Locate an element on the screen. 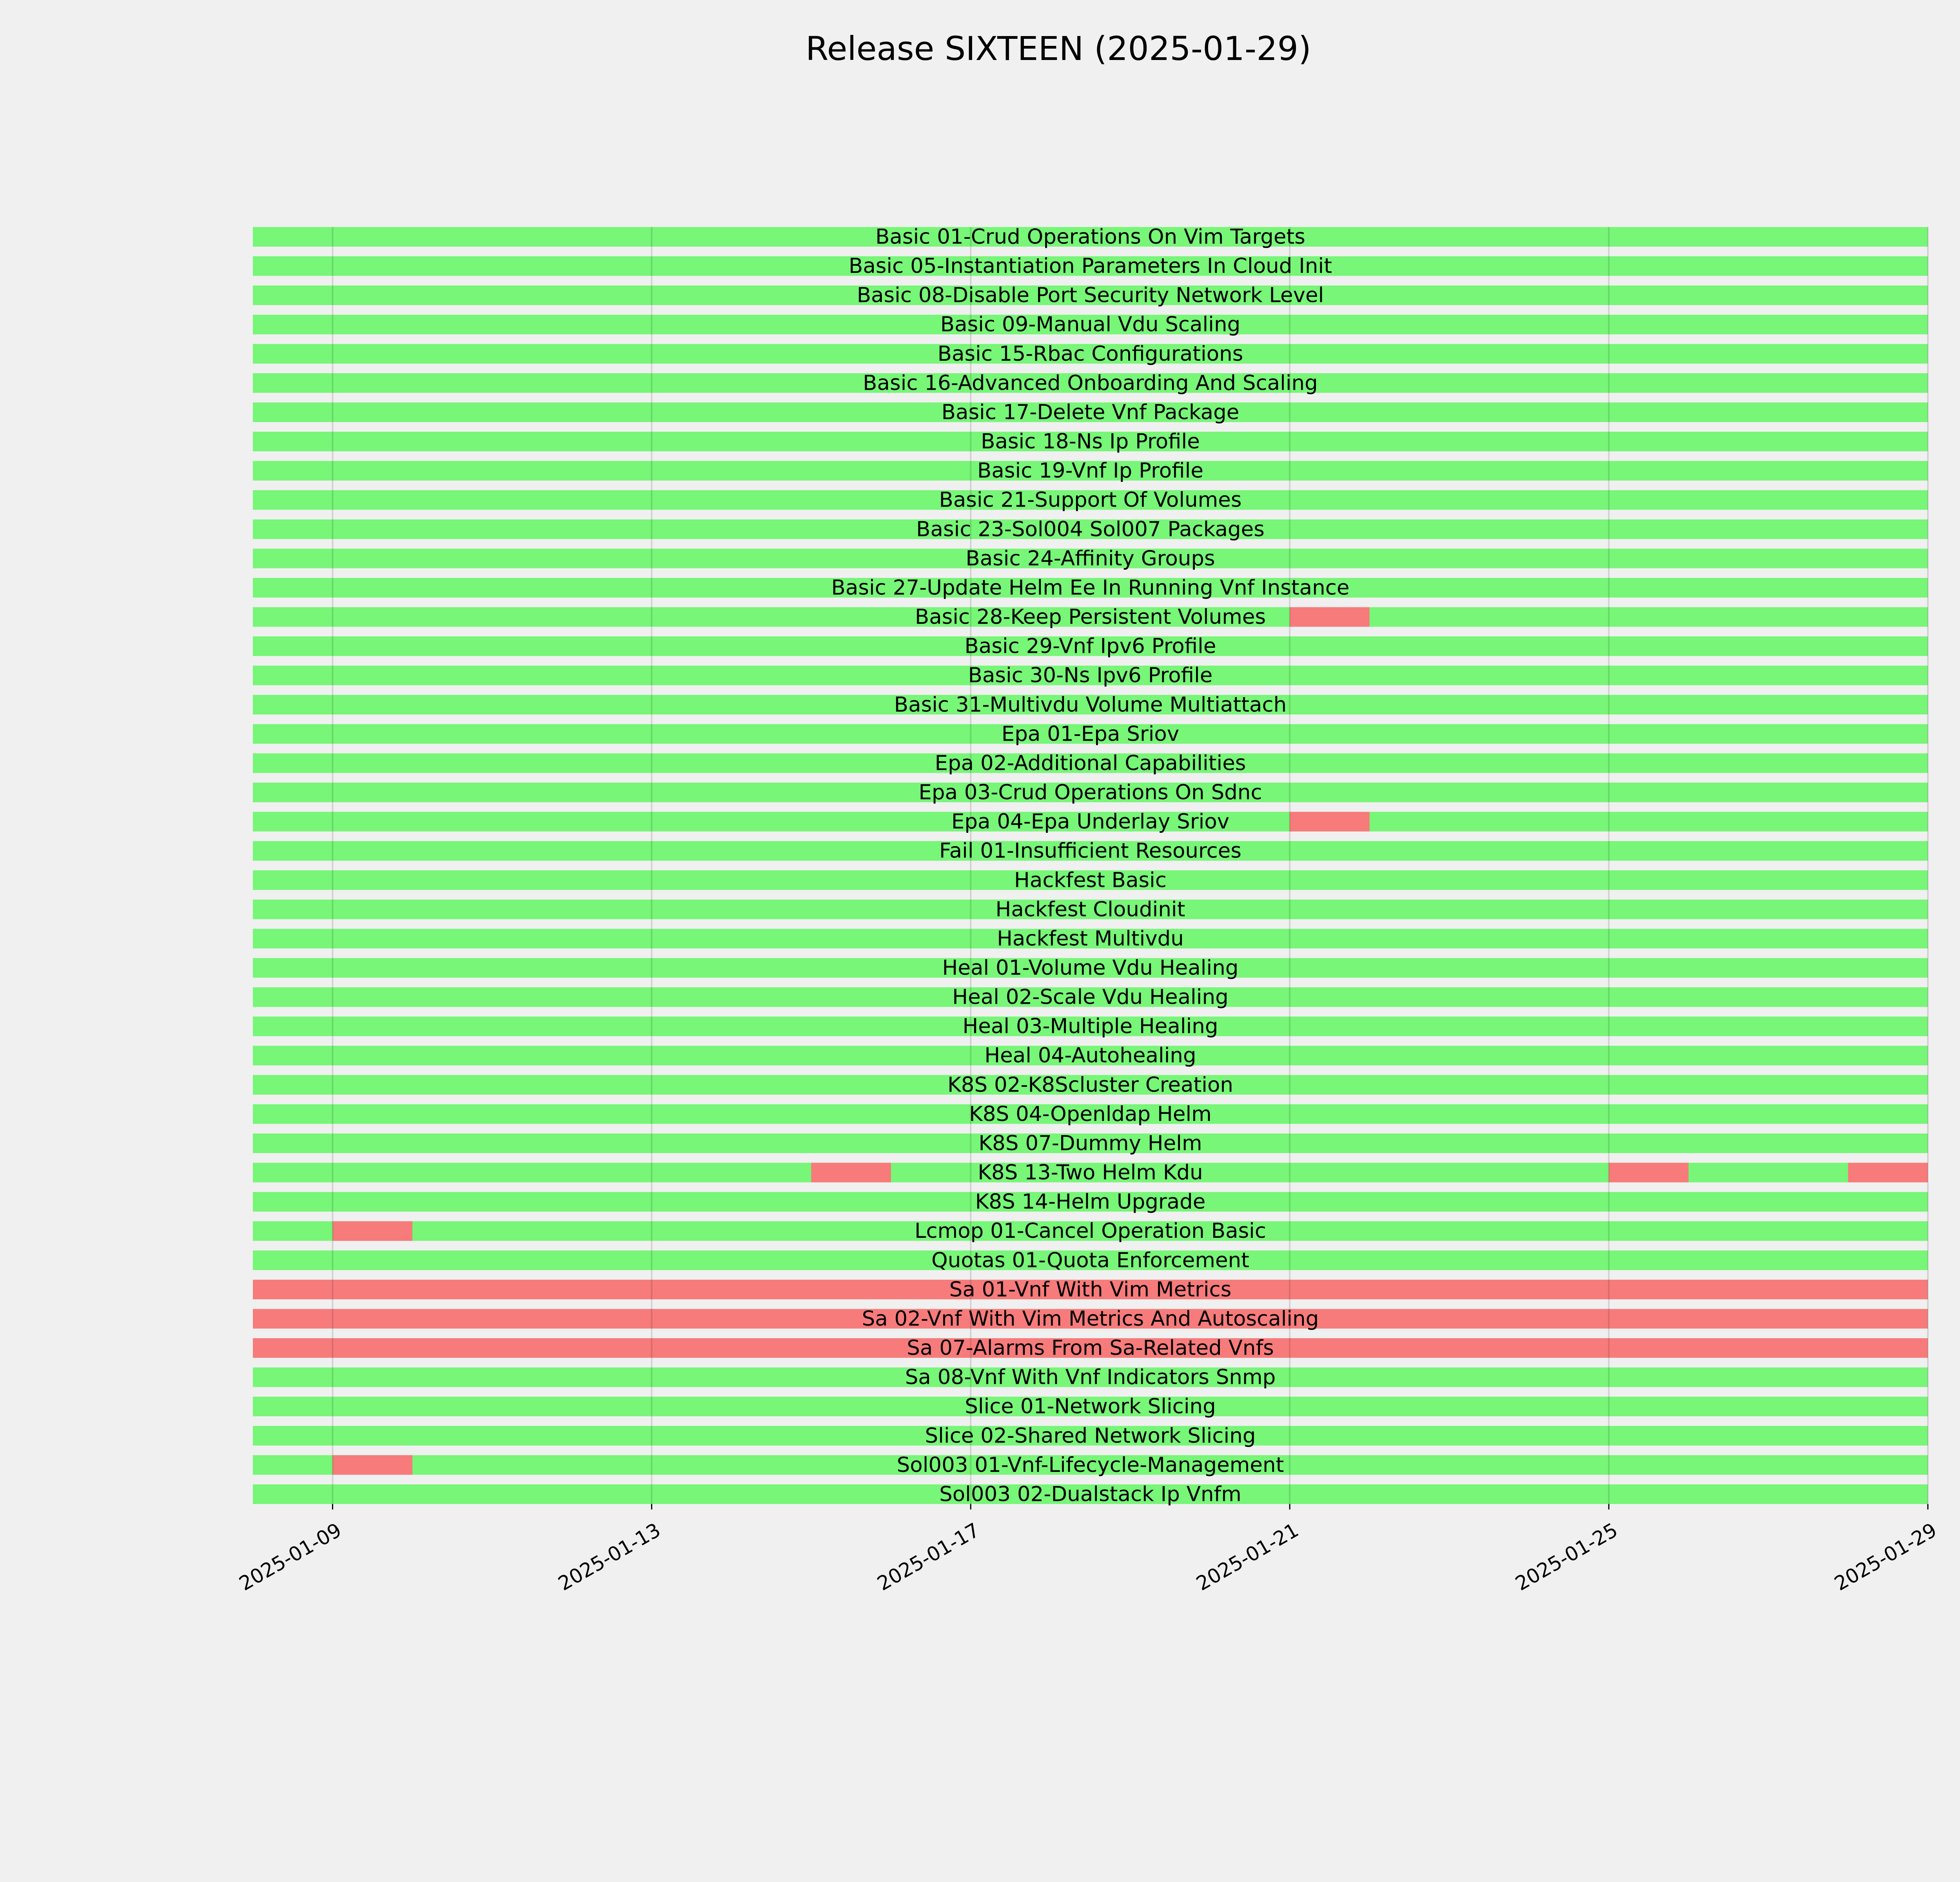 The width and height of the screenshot is (1960, 1882). task-label: Basic 24-Affinity Groups is located at coordinates (1090, 558).